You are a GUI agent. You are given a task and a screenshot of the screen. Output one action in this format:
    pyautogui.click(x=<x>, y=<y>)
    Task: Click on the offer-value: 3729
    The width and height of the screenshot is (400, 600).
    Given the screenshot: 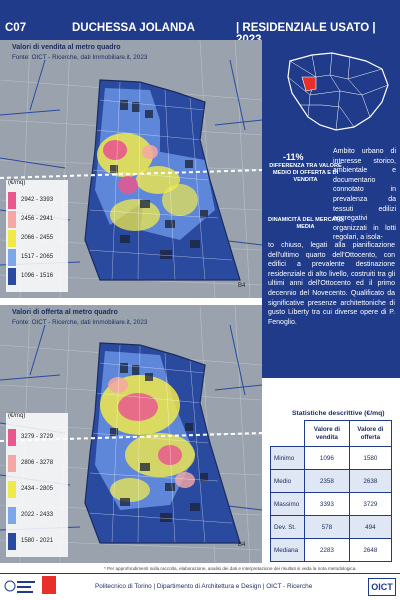 What is the action you would take?
    pyautogui.click(x=370, y=504)
    